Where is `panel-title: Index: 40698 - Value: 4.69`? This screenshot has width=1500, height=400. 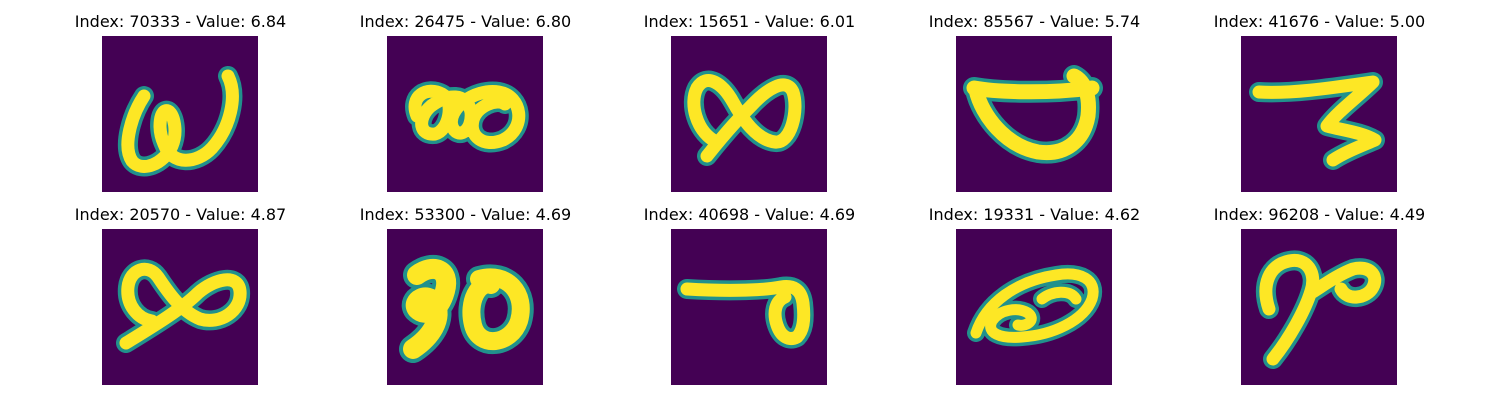
panel-title: Index: 40698 - Value: 4.69 is located at coordinates (749, 215).